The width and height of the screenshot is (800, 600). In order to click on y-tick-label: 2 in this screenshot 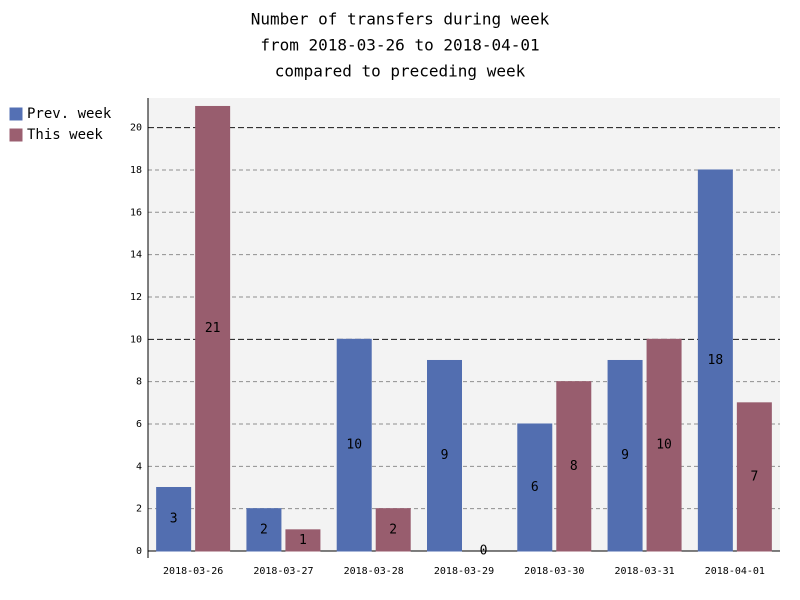, I will do `click(139, 509)`.